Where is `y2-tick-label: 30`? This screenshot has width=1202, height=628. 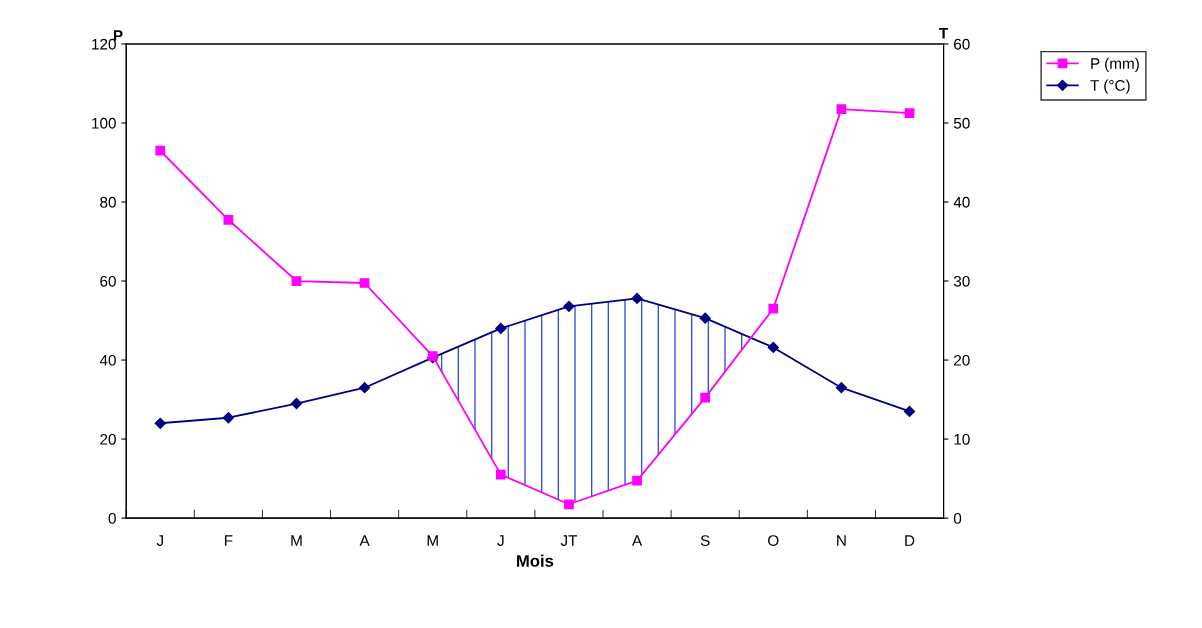
y2-tick-label: 30 is located at coordinates (961, 281).